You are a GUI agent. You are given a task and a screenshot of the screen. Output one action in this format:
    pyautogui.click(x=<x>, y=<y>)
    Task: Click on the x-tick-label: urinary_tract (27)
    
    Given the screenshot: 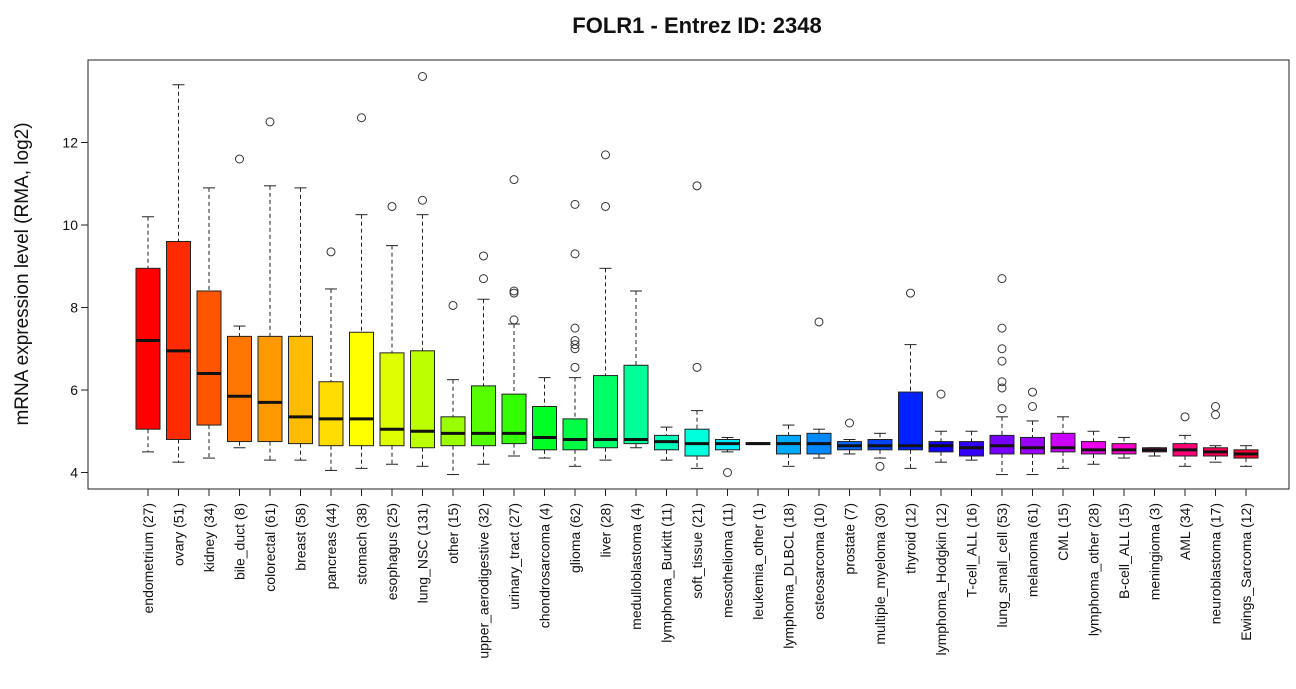 What is the action you would take?
    pyautogui.click(x=514, y=556)
    